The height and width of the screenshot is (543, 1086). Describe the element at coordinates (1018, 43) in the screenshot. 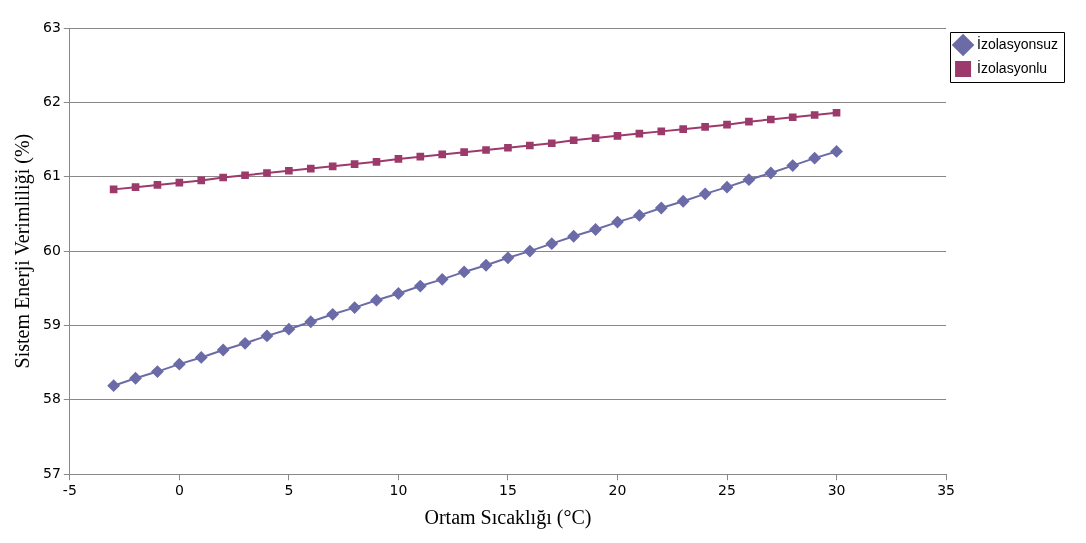

I see `legend-label: İzolasyonsuz` at that location.